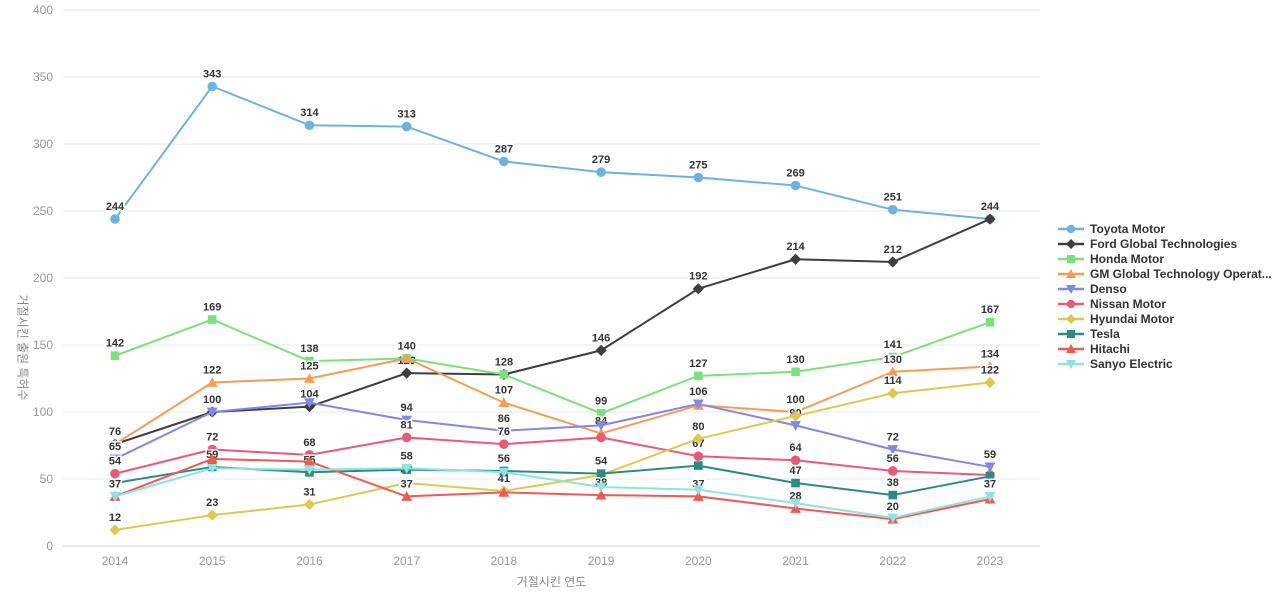  What do you see at coordinates (795, 247) in the screenshot?
I see `data-point-label: 214` at bounding box center [795, 247].